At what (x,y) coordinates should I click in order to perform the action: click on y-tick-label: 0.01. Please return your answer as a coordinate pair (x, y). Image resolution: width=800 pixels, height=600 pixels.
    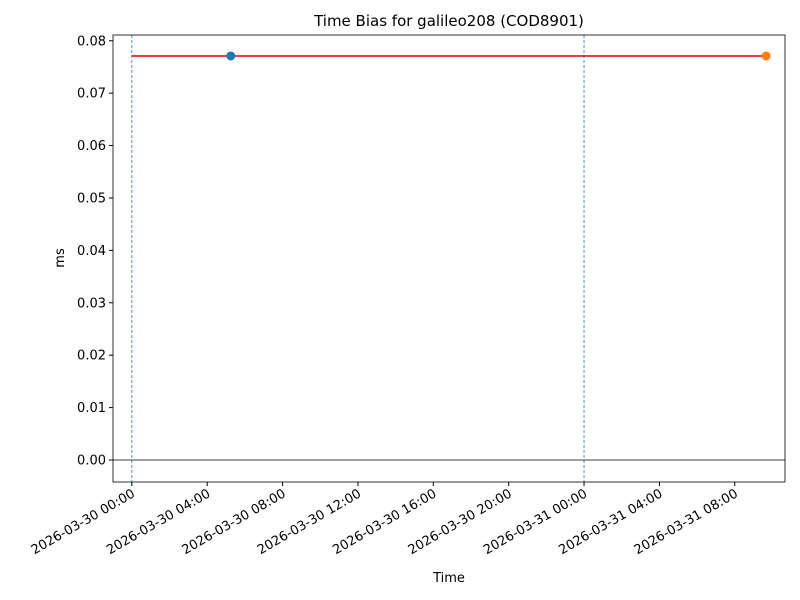
    Looking at the image, I should click on (91, 408).